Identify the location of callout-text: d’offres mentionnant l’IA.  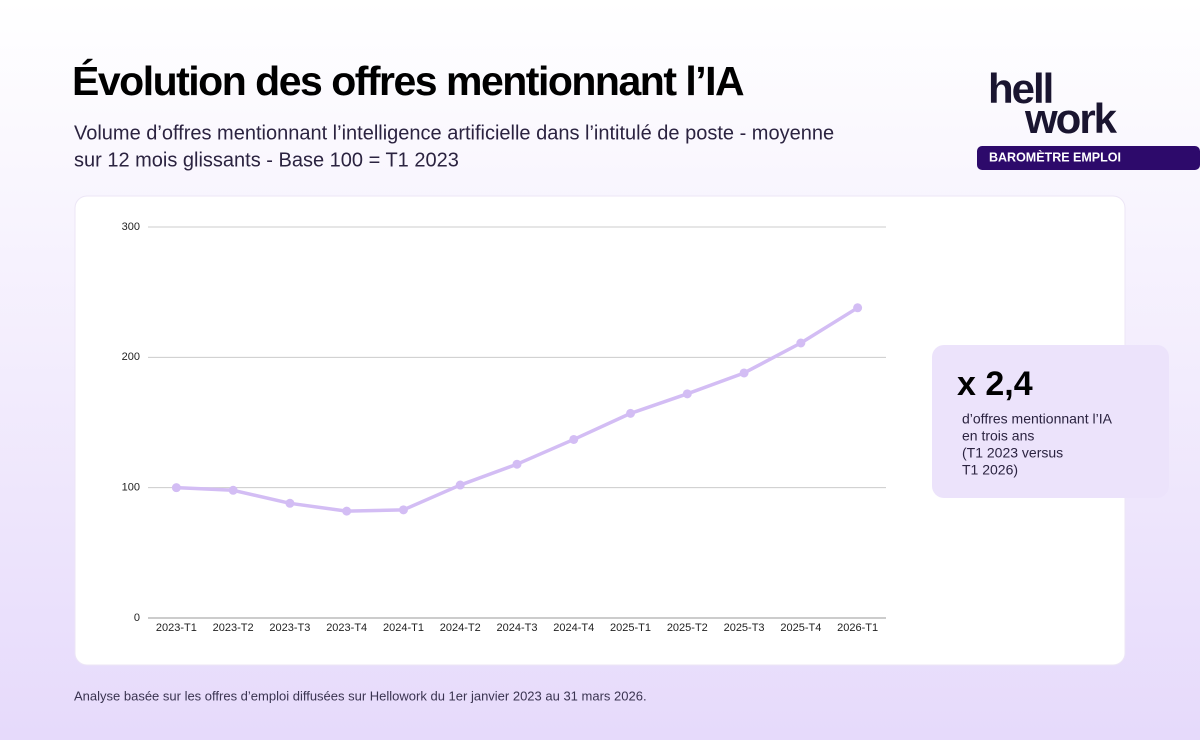
(1037, 419).